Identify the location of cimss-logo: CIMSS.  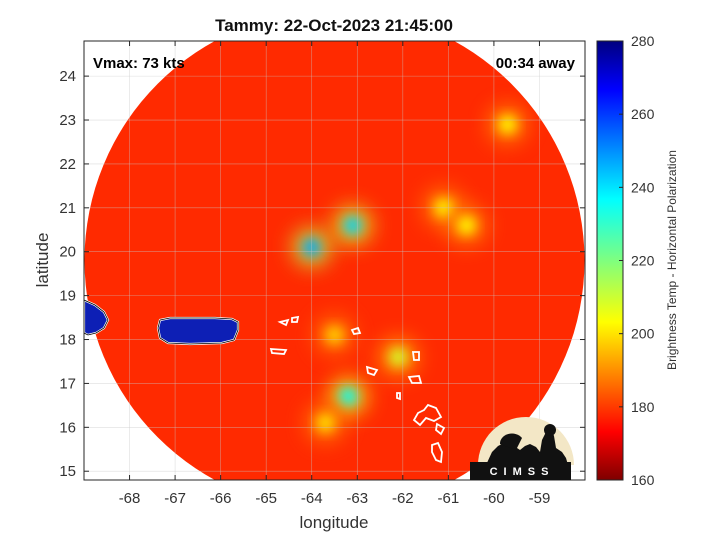
(522, 448).